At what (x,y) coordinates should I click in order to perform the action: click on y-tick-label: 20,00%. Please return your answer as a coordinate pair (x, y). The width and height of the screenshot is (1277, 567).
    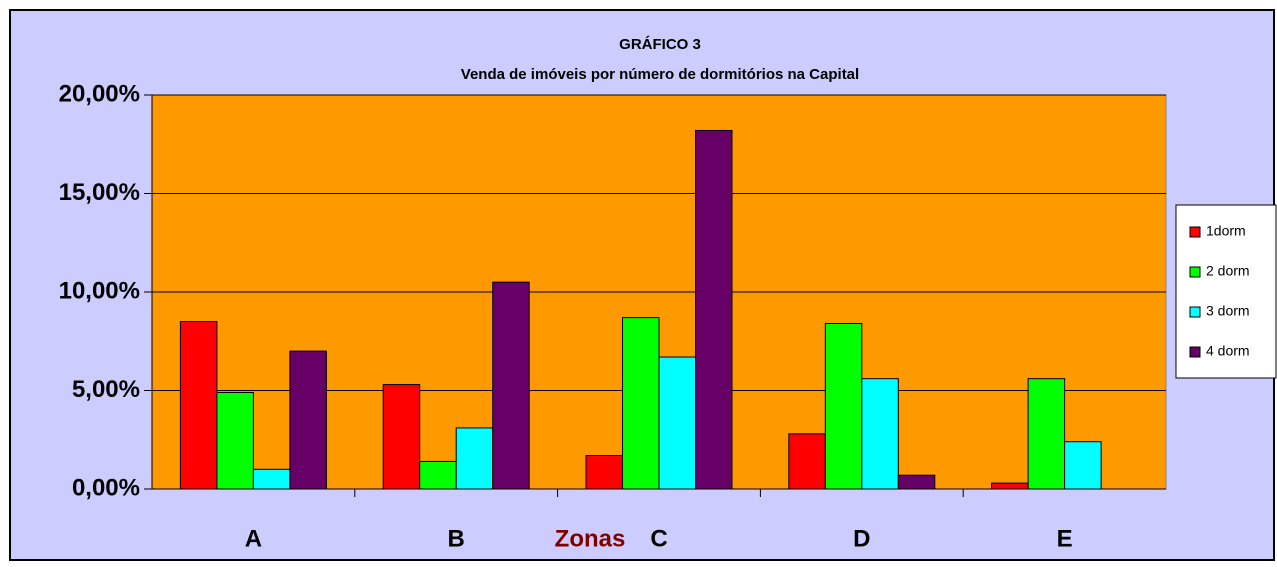
    Looking at the image, I should click on (99, 93).